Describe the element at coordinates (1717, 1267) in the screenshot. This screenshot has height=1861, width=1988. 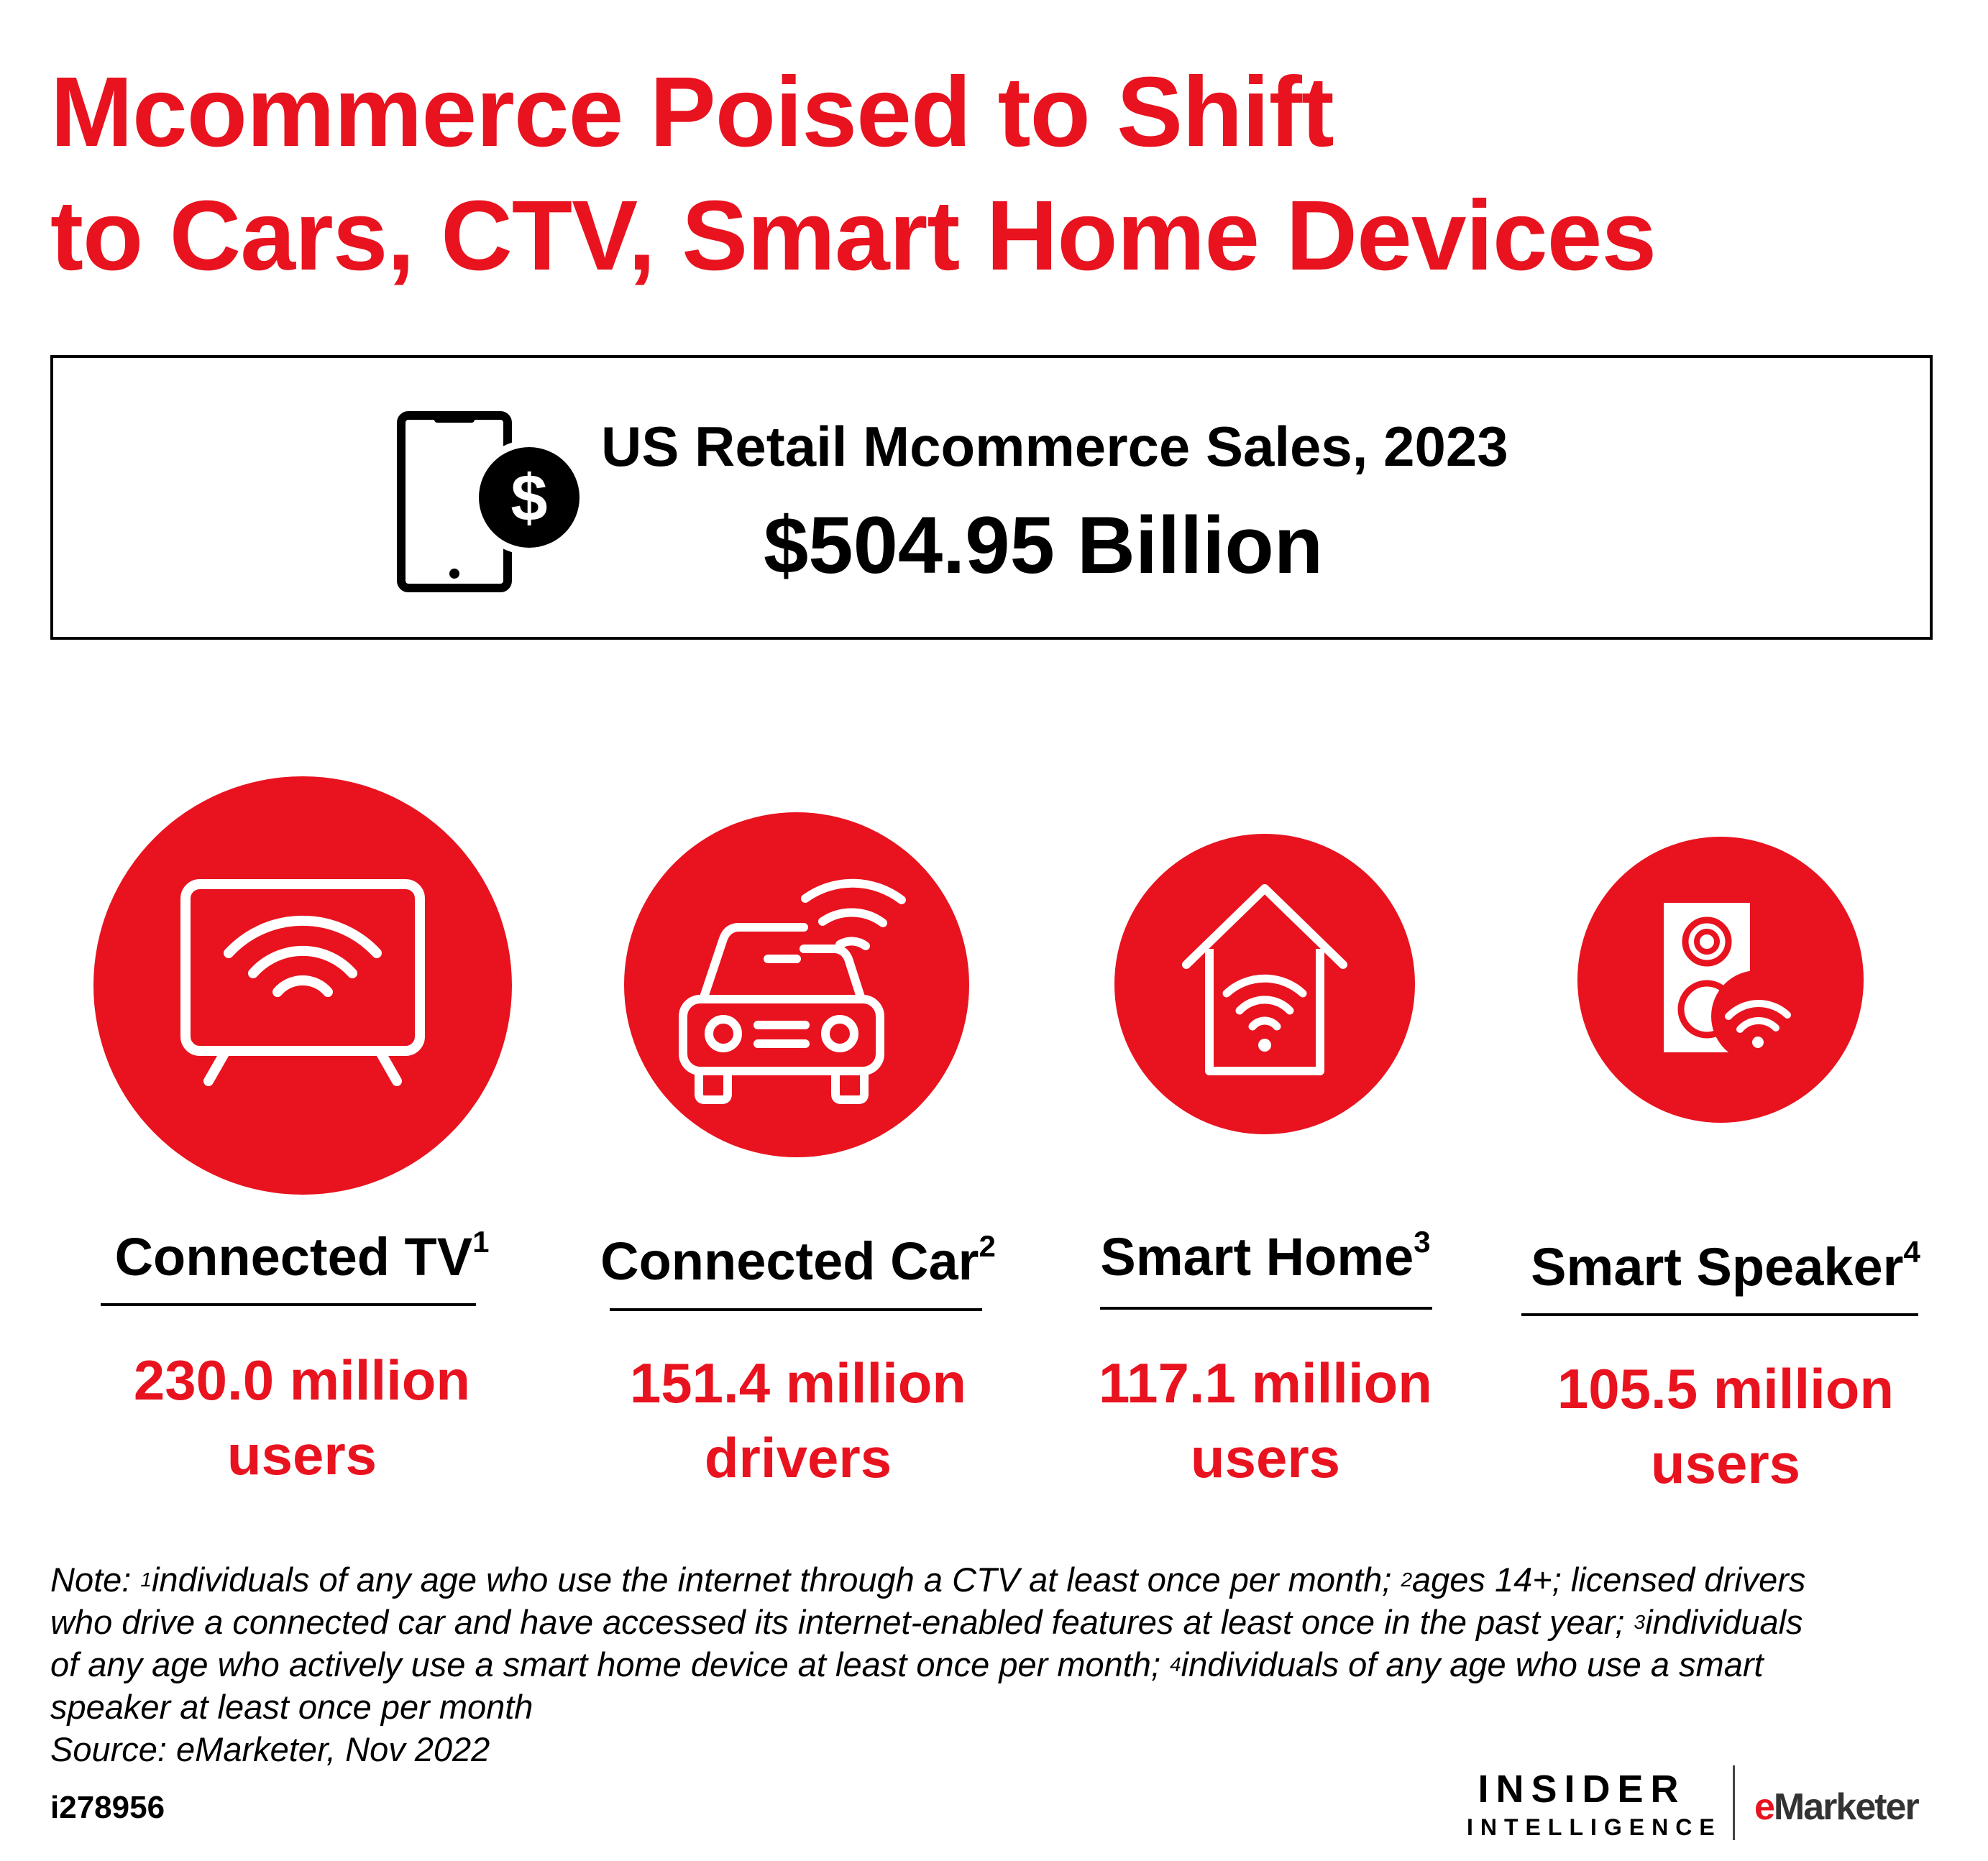
I see `smart-speaker-label-text: Smart Speaker` at that location.